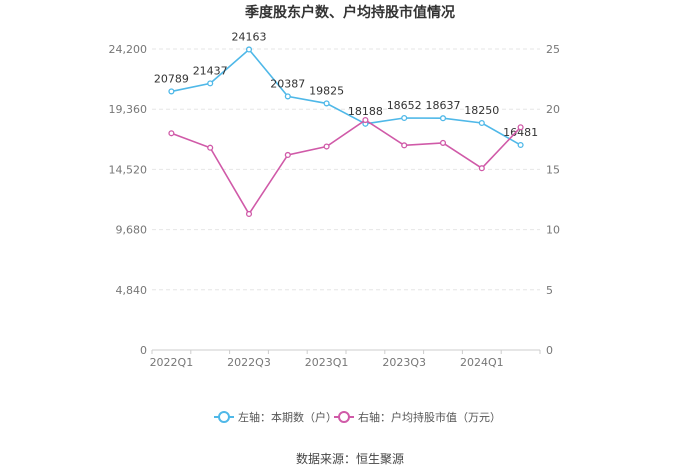  I want to click on data-label: 18652, so click(404, 105).